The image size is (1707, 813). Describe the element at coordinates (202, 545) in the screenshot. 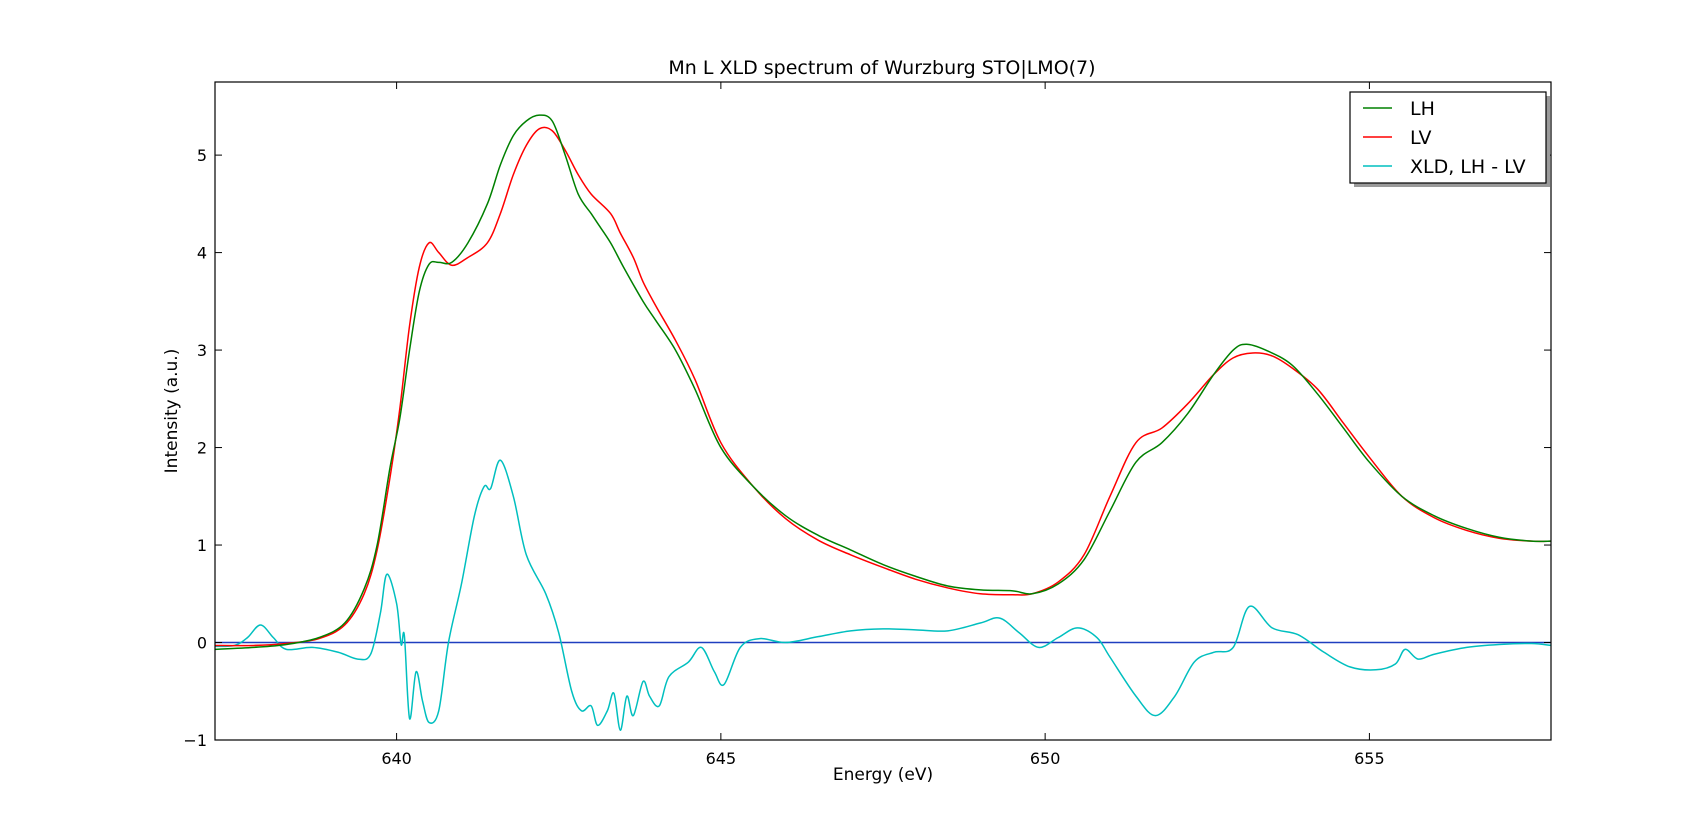

I see `y-tick-label: 1` at that location.